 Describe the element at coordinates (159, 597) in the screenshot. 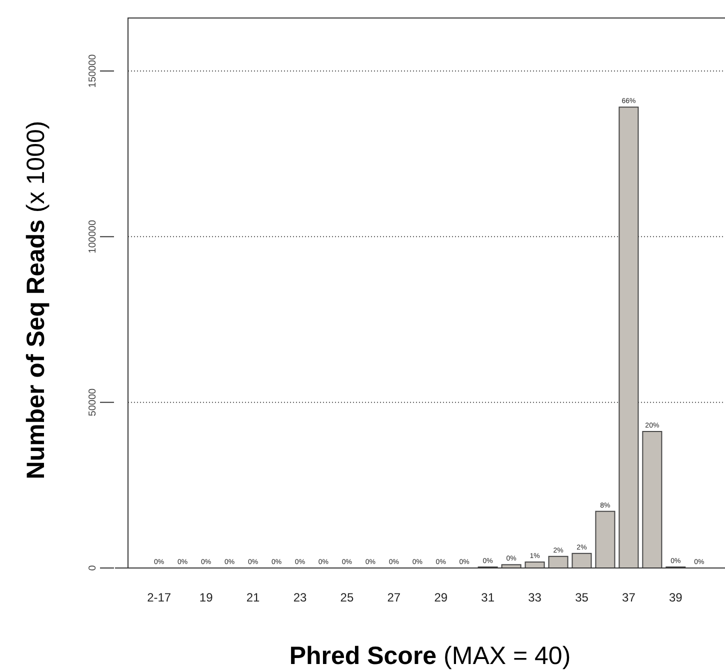

I see `x-tick-label: 2-17` at that location.